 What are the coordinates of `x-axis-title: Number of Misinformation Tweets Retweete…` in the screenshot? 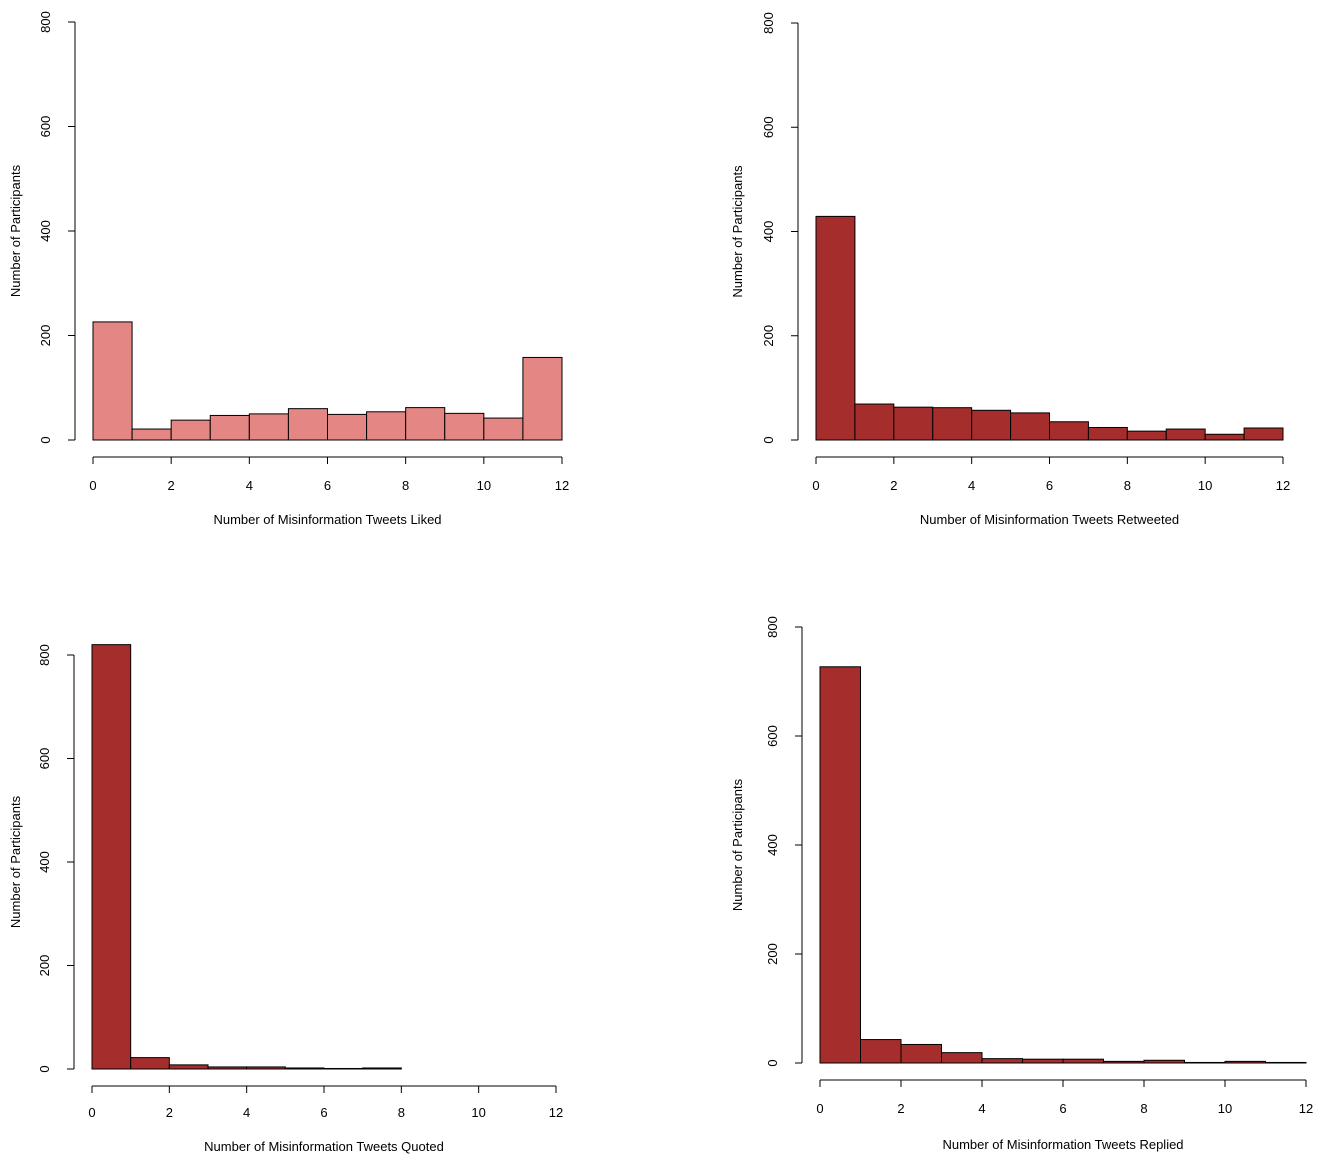 It's located at (1049, 519).